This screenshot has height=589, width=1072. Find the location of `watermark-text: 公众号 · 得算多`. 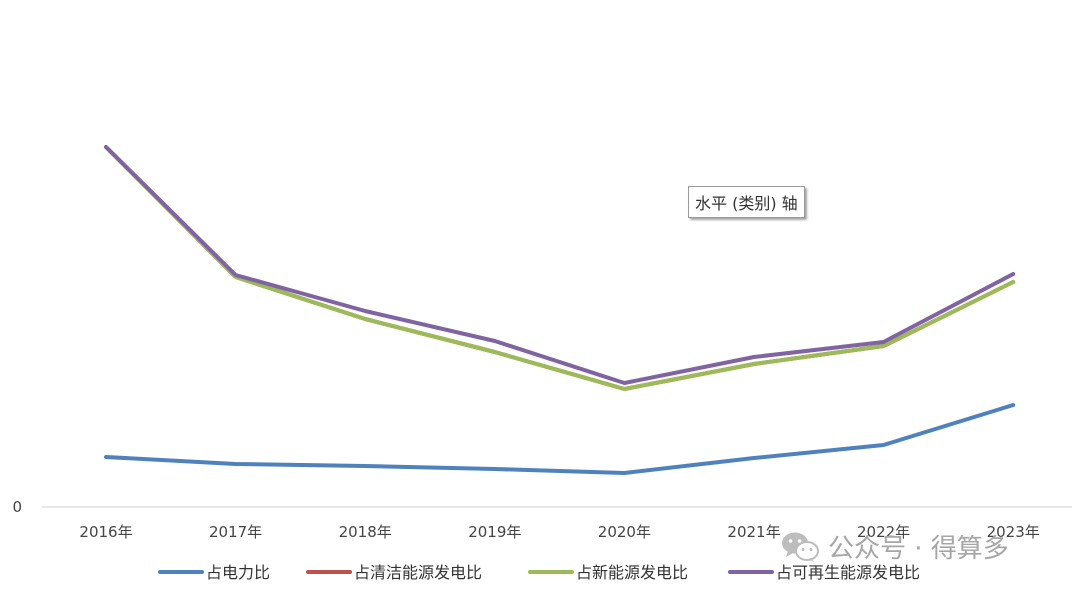

watermark-text: 公众号 · 得算多 is located at coordinates (918, 549).